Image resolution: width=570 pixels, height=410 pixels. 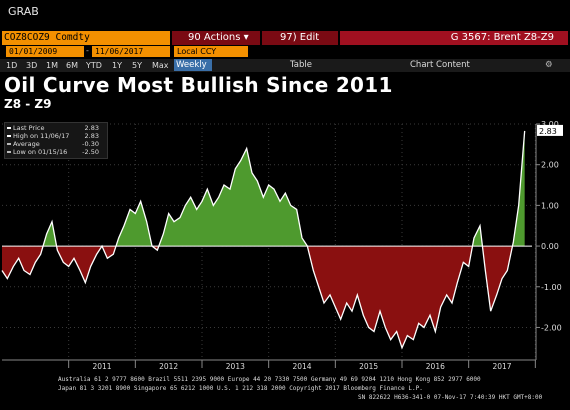 What do you see at coordinates (160, 65) in the screenshot?
I see `period-button-max: Max` at bounding box center [160, 65].